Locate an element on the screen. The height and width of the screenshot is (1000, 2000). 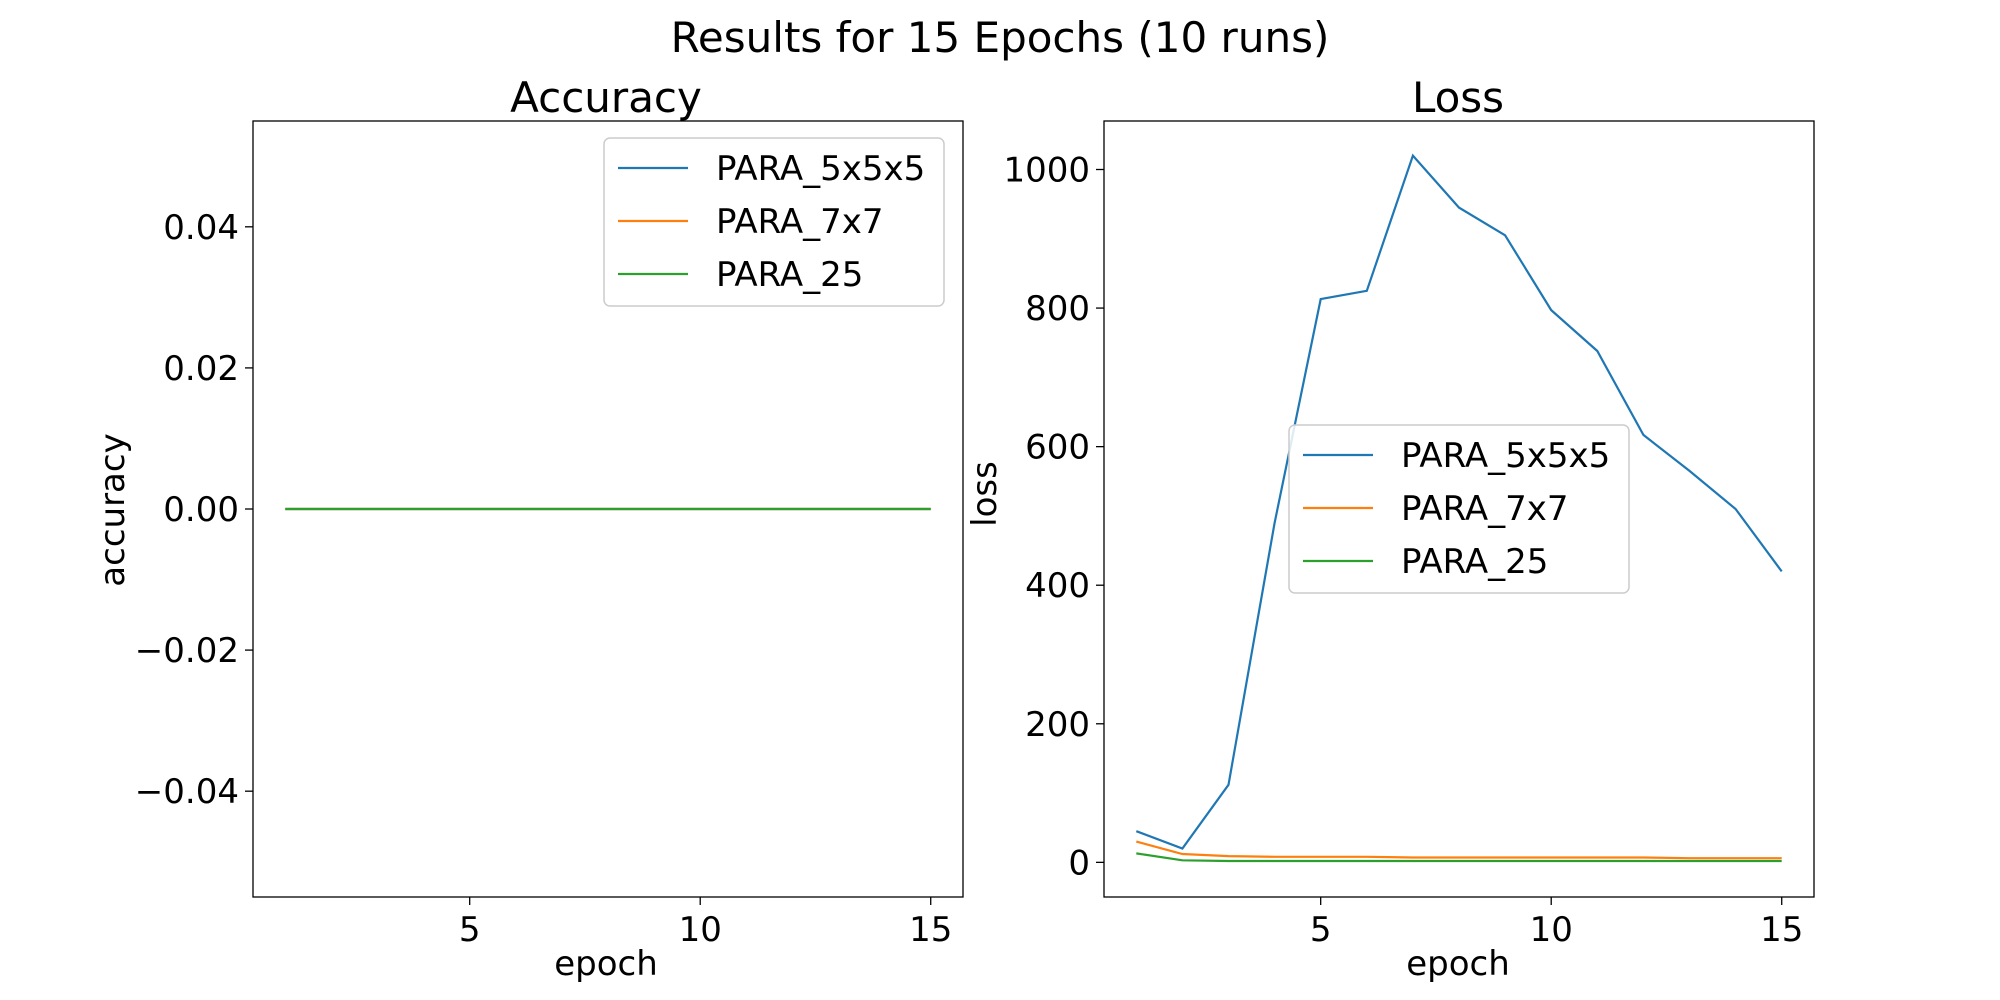
accuracy-x-tick-label: 10 is located at coordinates (700, 930).